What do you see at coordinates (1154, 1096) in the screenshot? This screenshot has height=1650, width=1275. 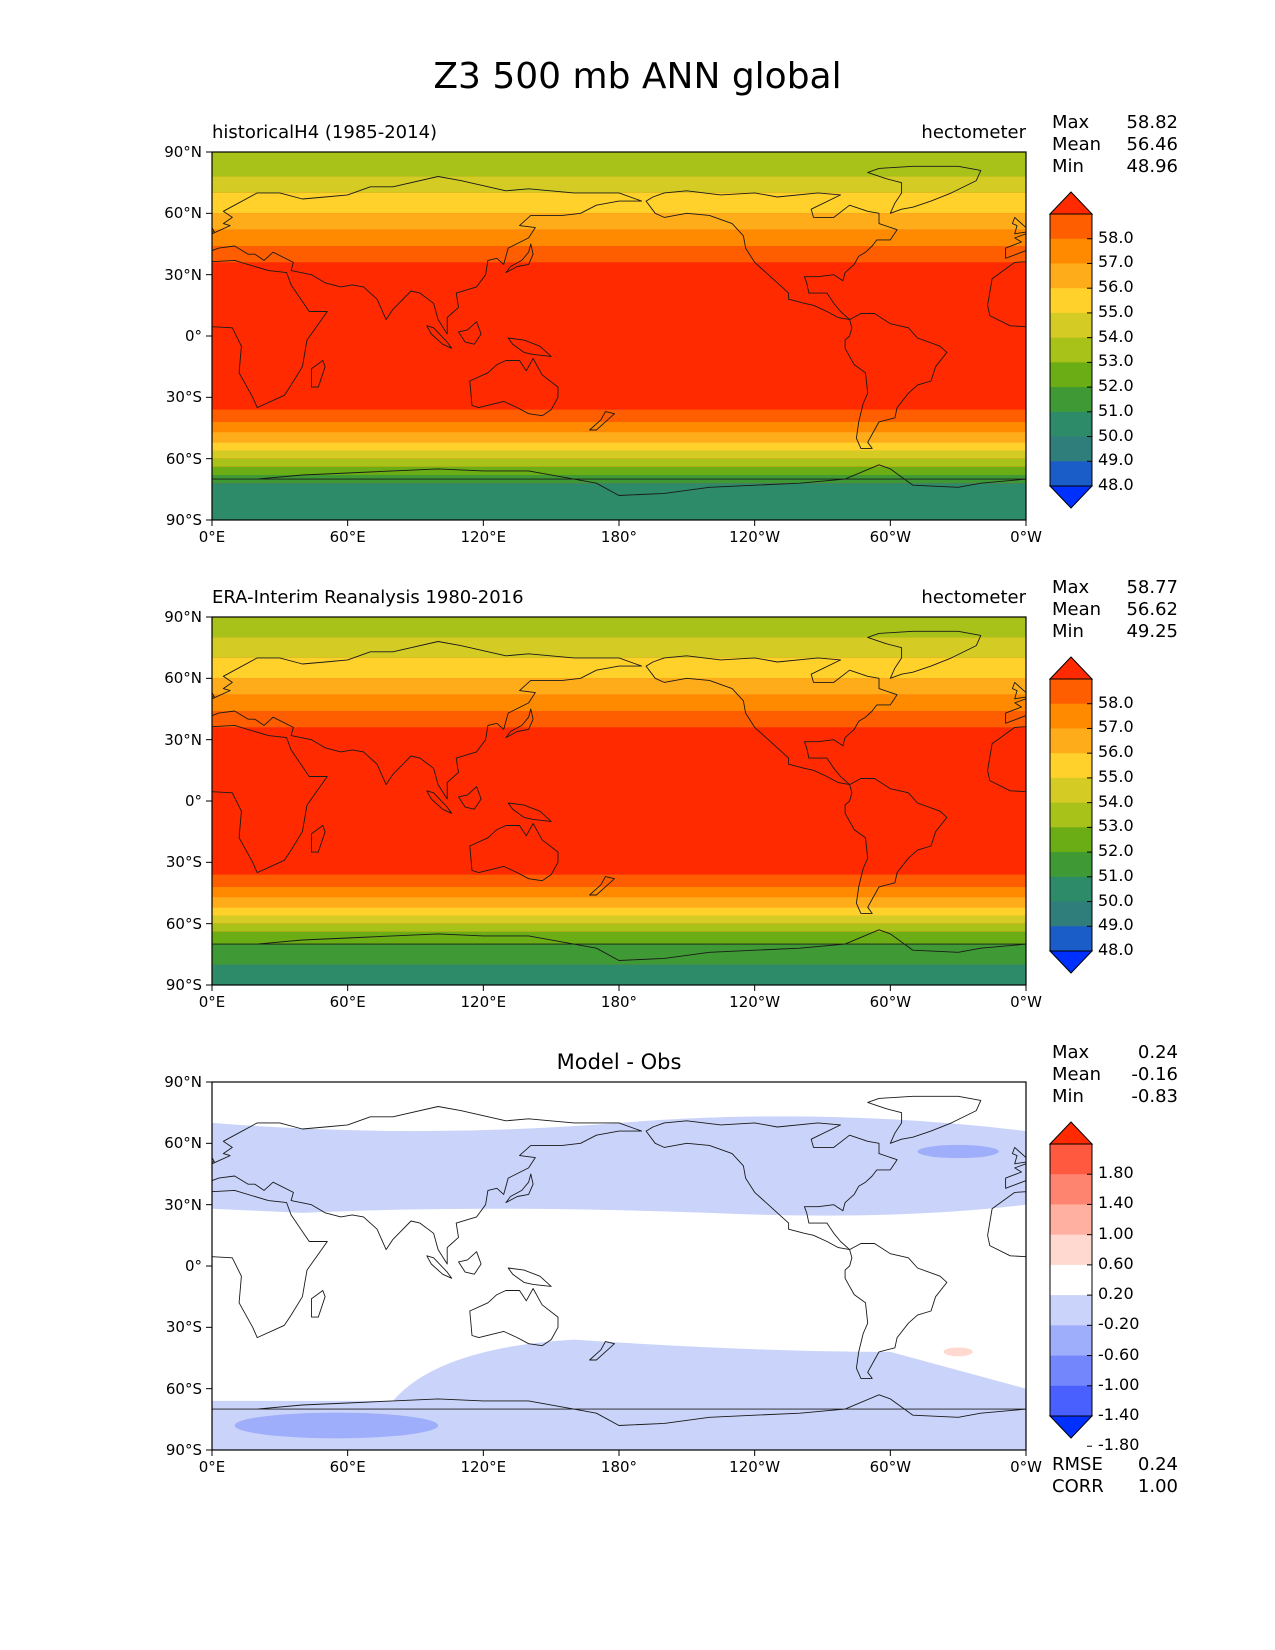 I see `stat-value: -0.83` at bounding box center [1154, 1096].